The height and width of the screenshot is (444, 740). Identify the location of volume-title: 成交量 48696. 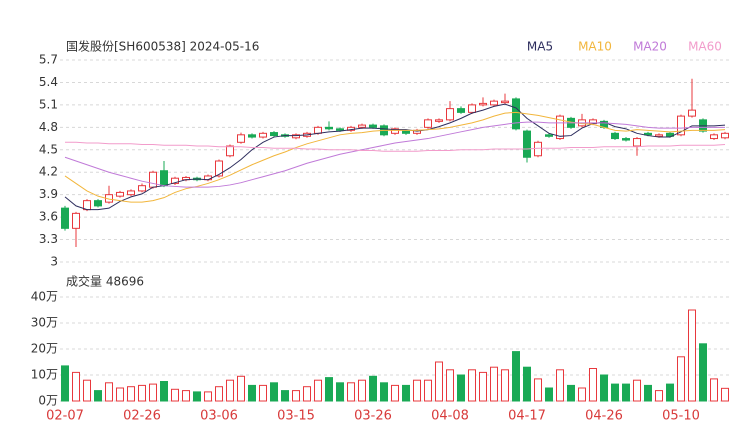
(105, 281).